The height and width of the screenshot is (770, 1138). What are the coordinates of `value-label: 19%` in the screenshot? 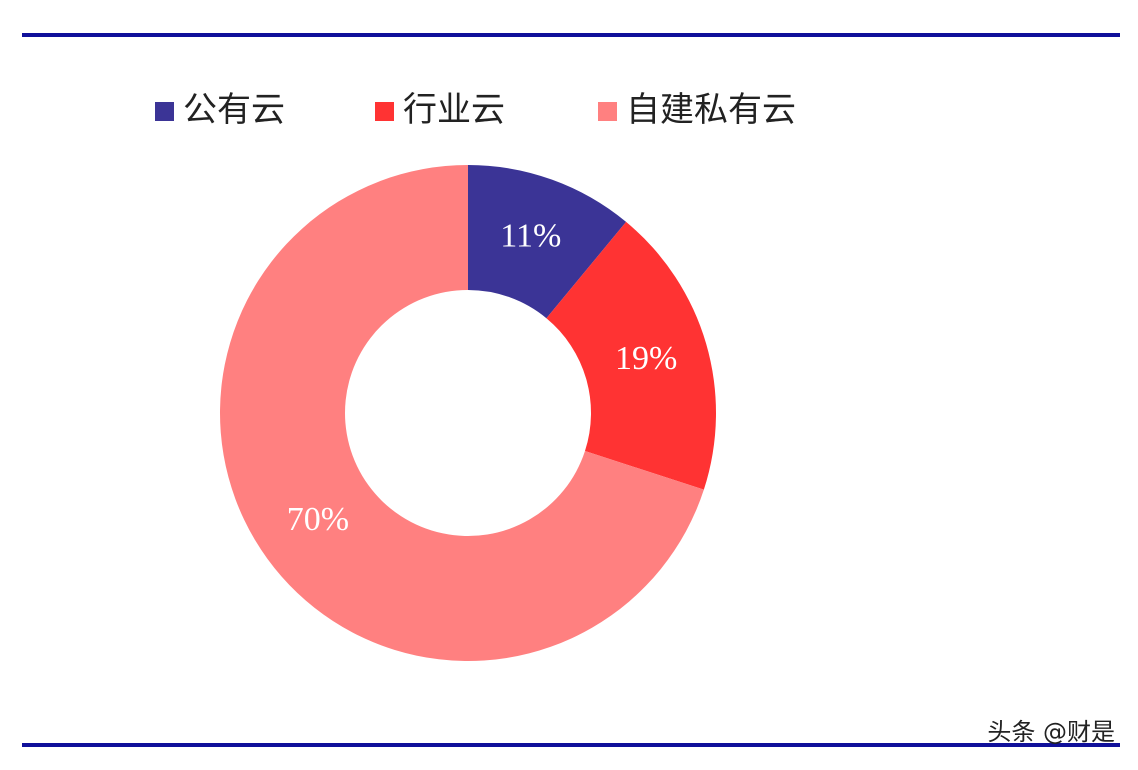 It's located at (646, 358).